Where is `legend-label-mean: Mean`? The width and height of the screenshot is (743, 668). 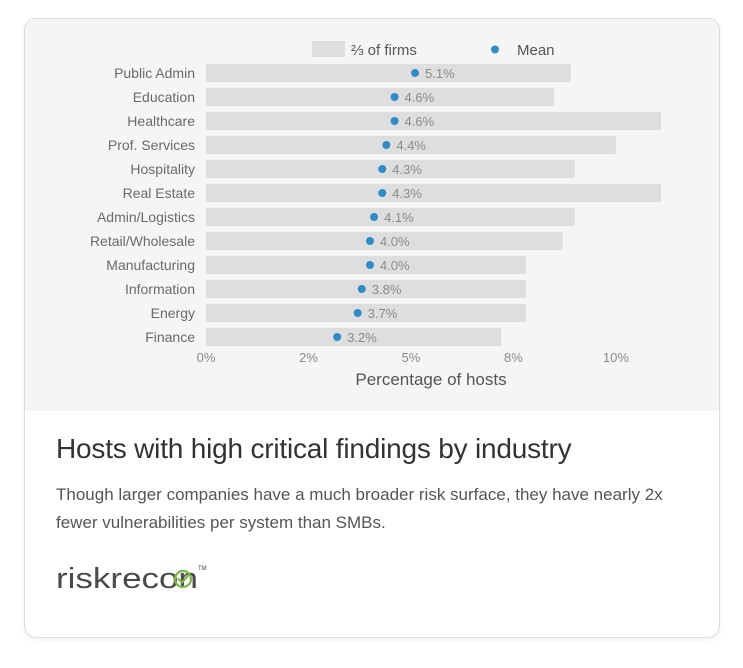
legend-label-mean: Mean is located at coordinates (536, 50).